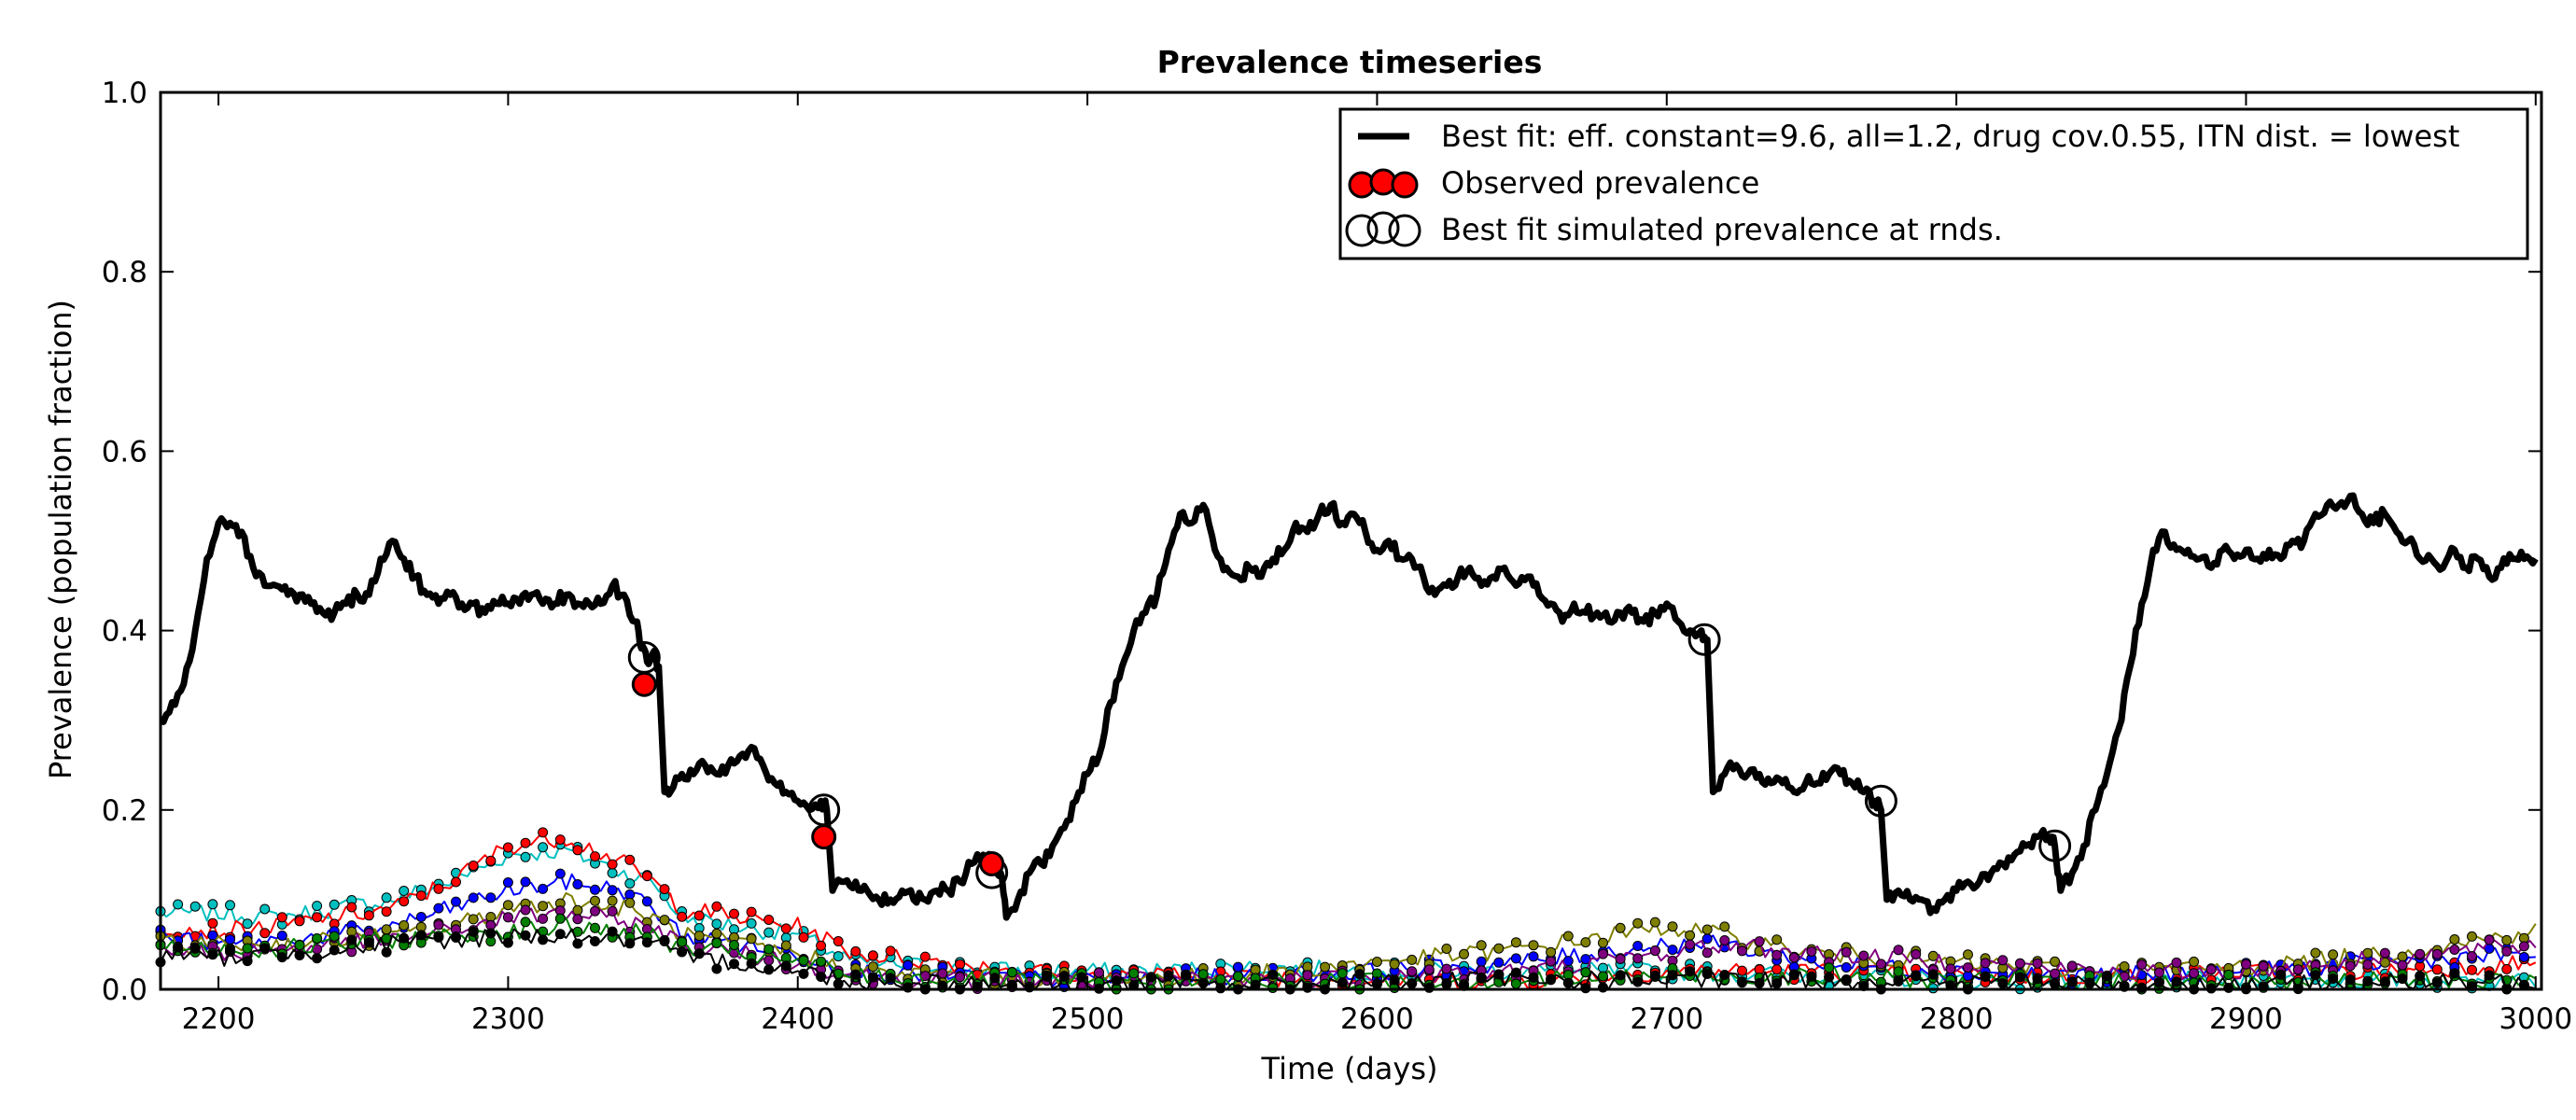 Image resolution: width=2576 pixels, height=1120 pixels. Describe the element at coordinates (219, 1019) in the screenshot. I see `x-tick-label: 2200` at that location.